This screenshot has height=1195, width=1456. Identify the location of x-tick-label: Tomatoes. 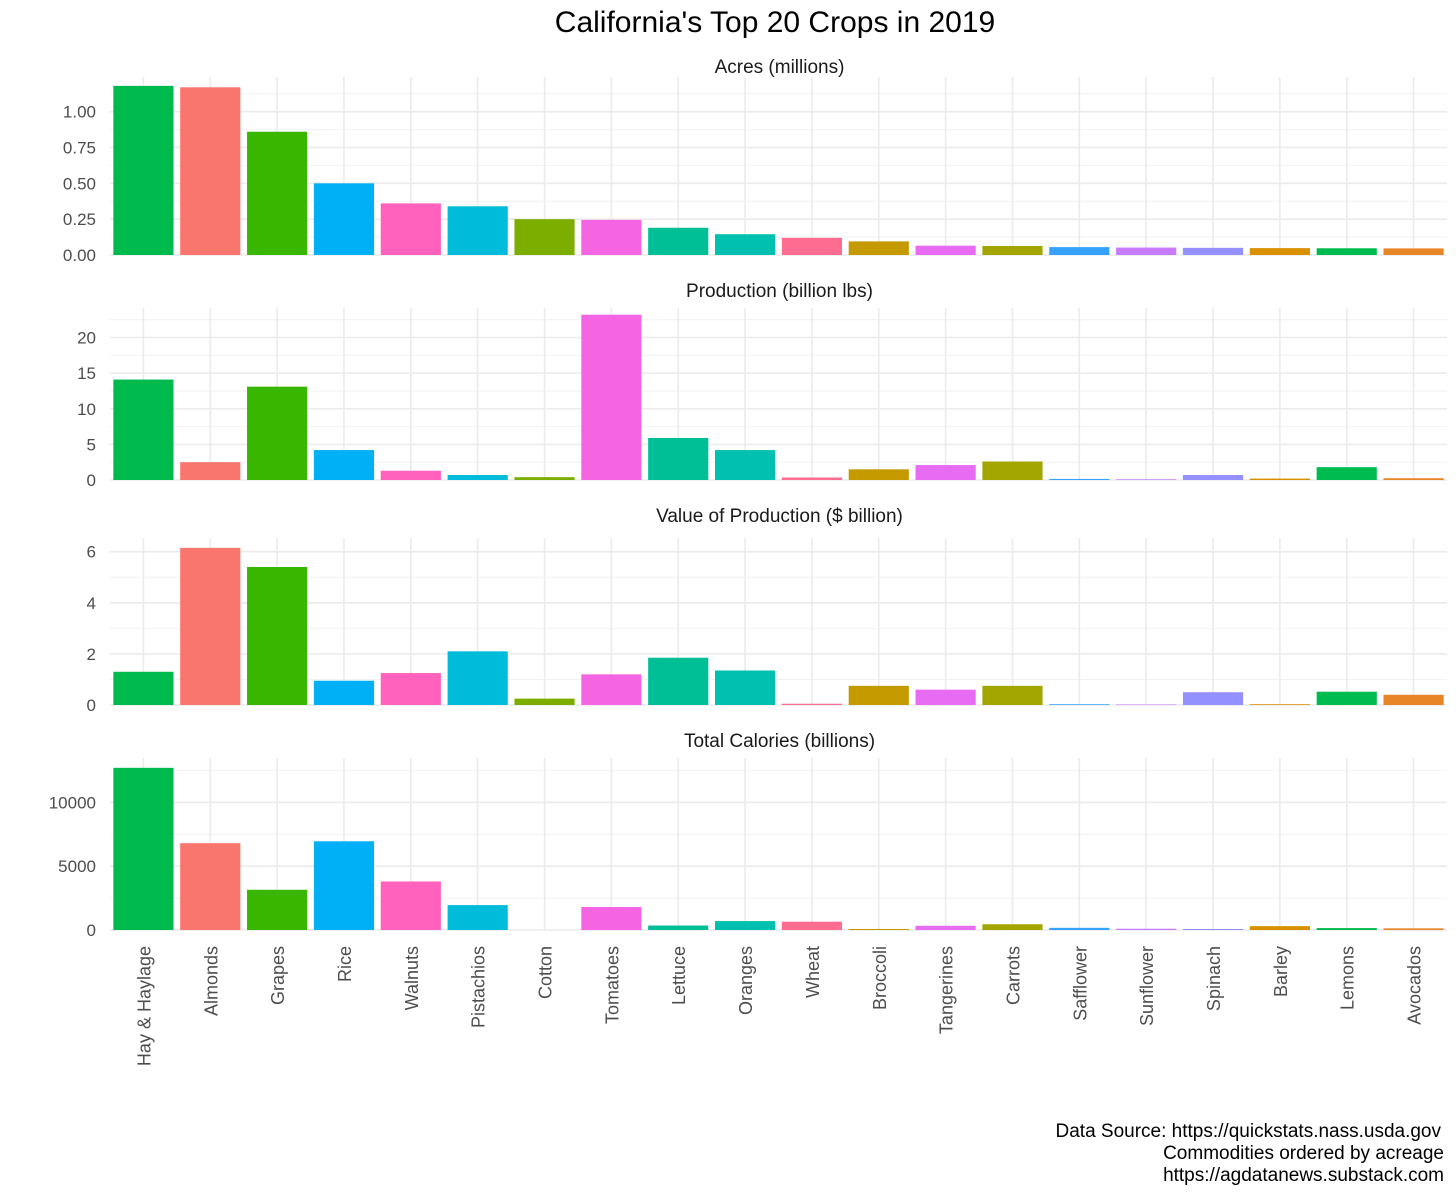
(612, 985).